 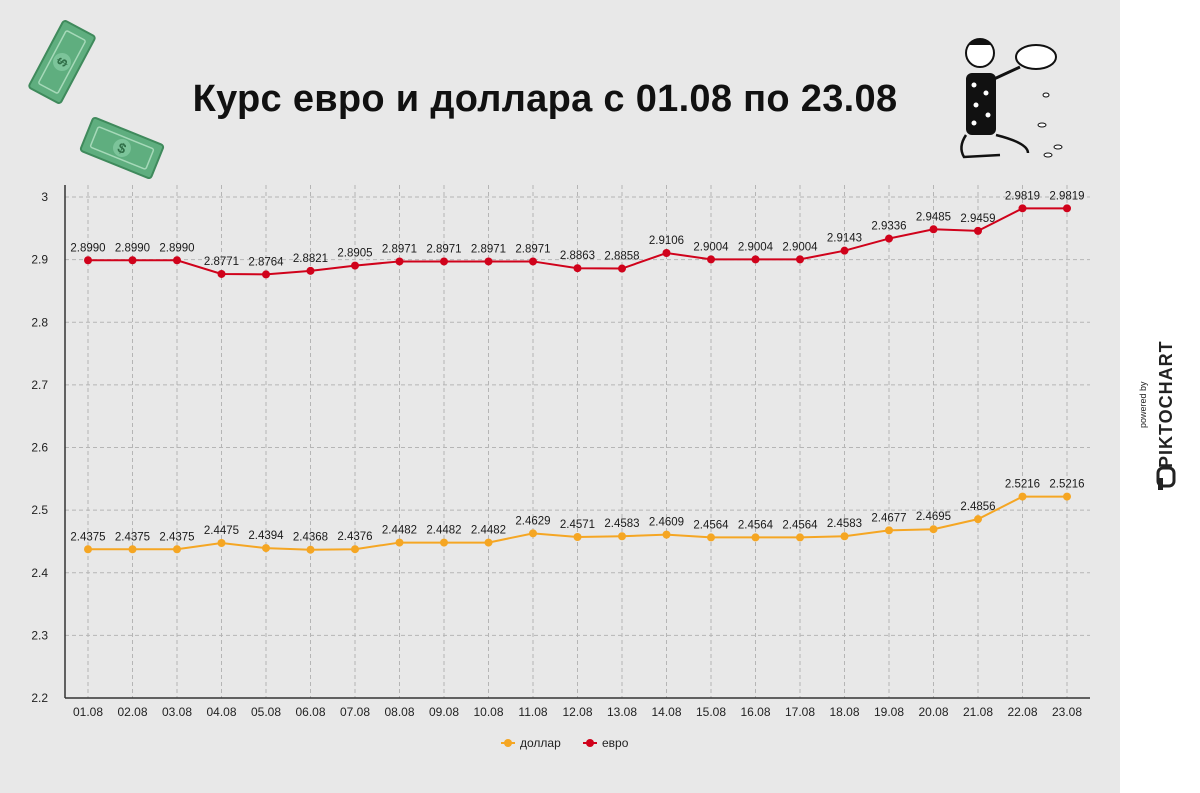 What do you see at coordinates (933, 517) in the screenshot?
I see `data-label: 2.4695` at bounding box center [933, 517].